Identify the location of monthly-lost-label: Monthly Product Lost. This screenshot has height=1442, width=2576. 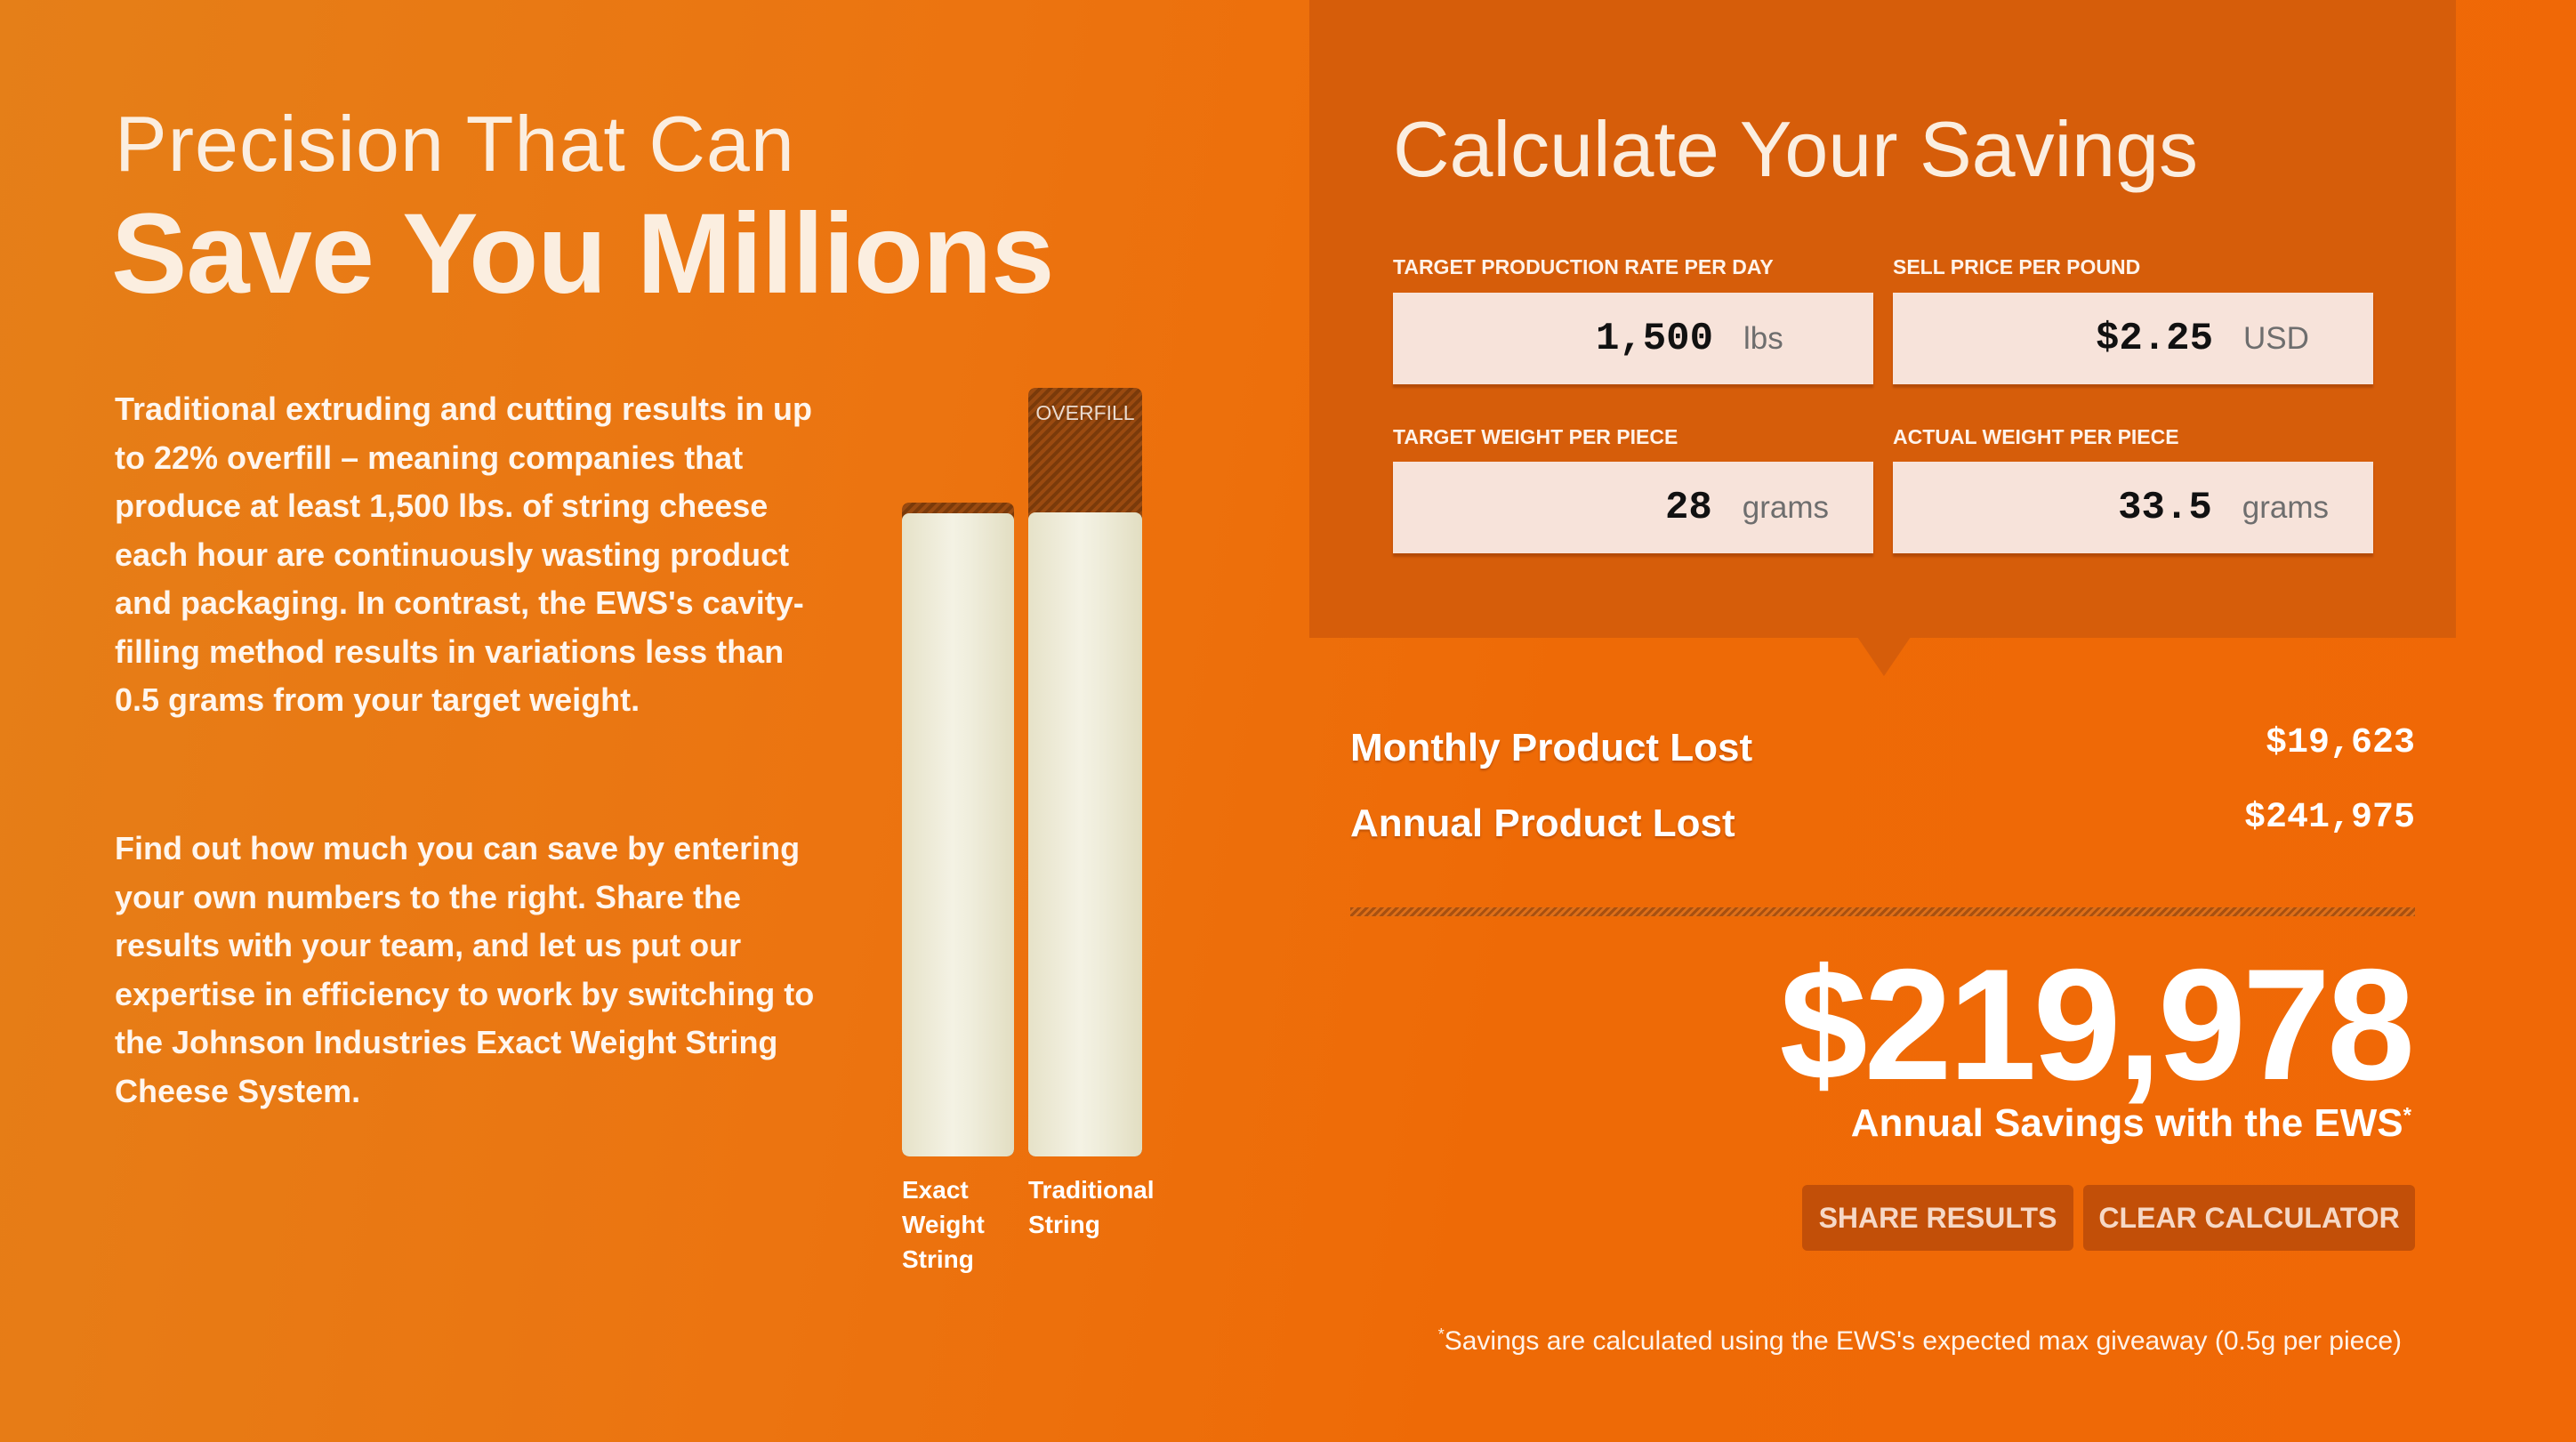
(1551, 747).